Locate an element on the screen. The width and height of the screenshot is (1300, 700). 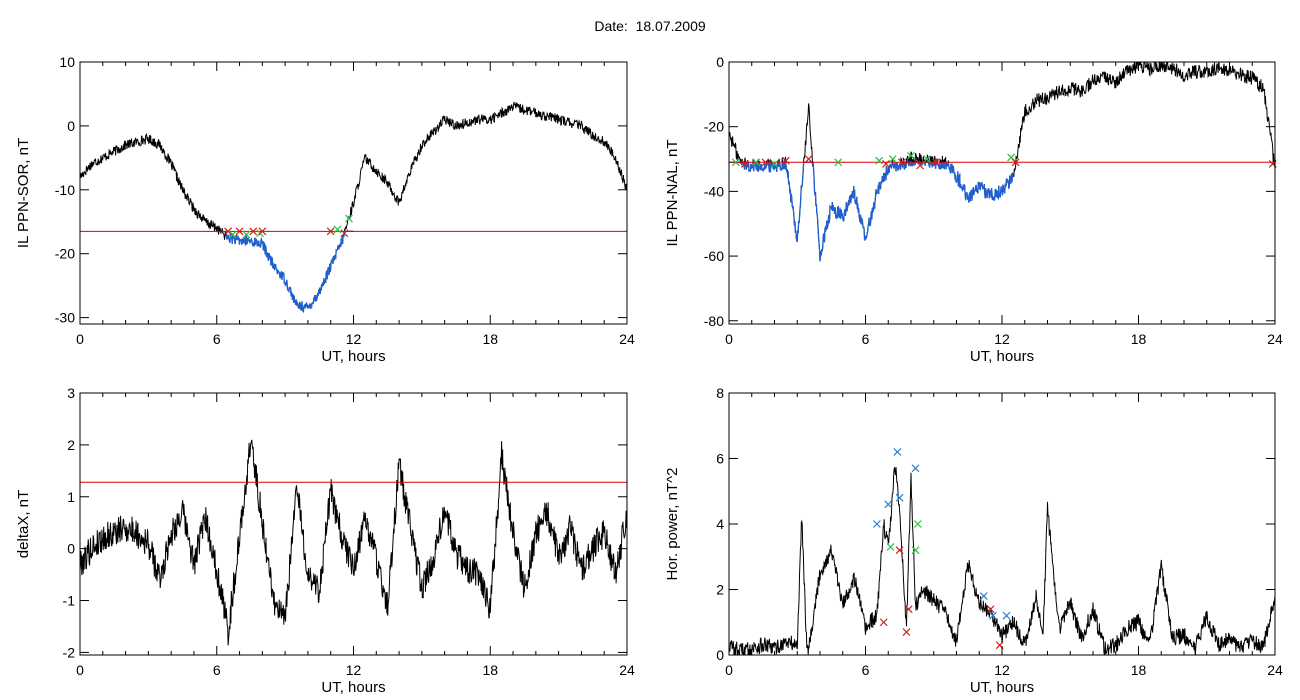
y-axis-title: deltaX, nT is located at coordinates (23, 524).